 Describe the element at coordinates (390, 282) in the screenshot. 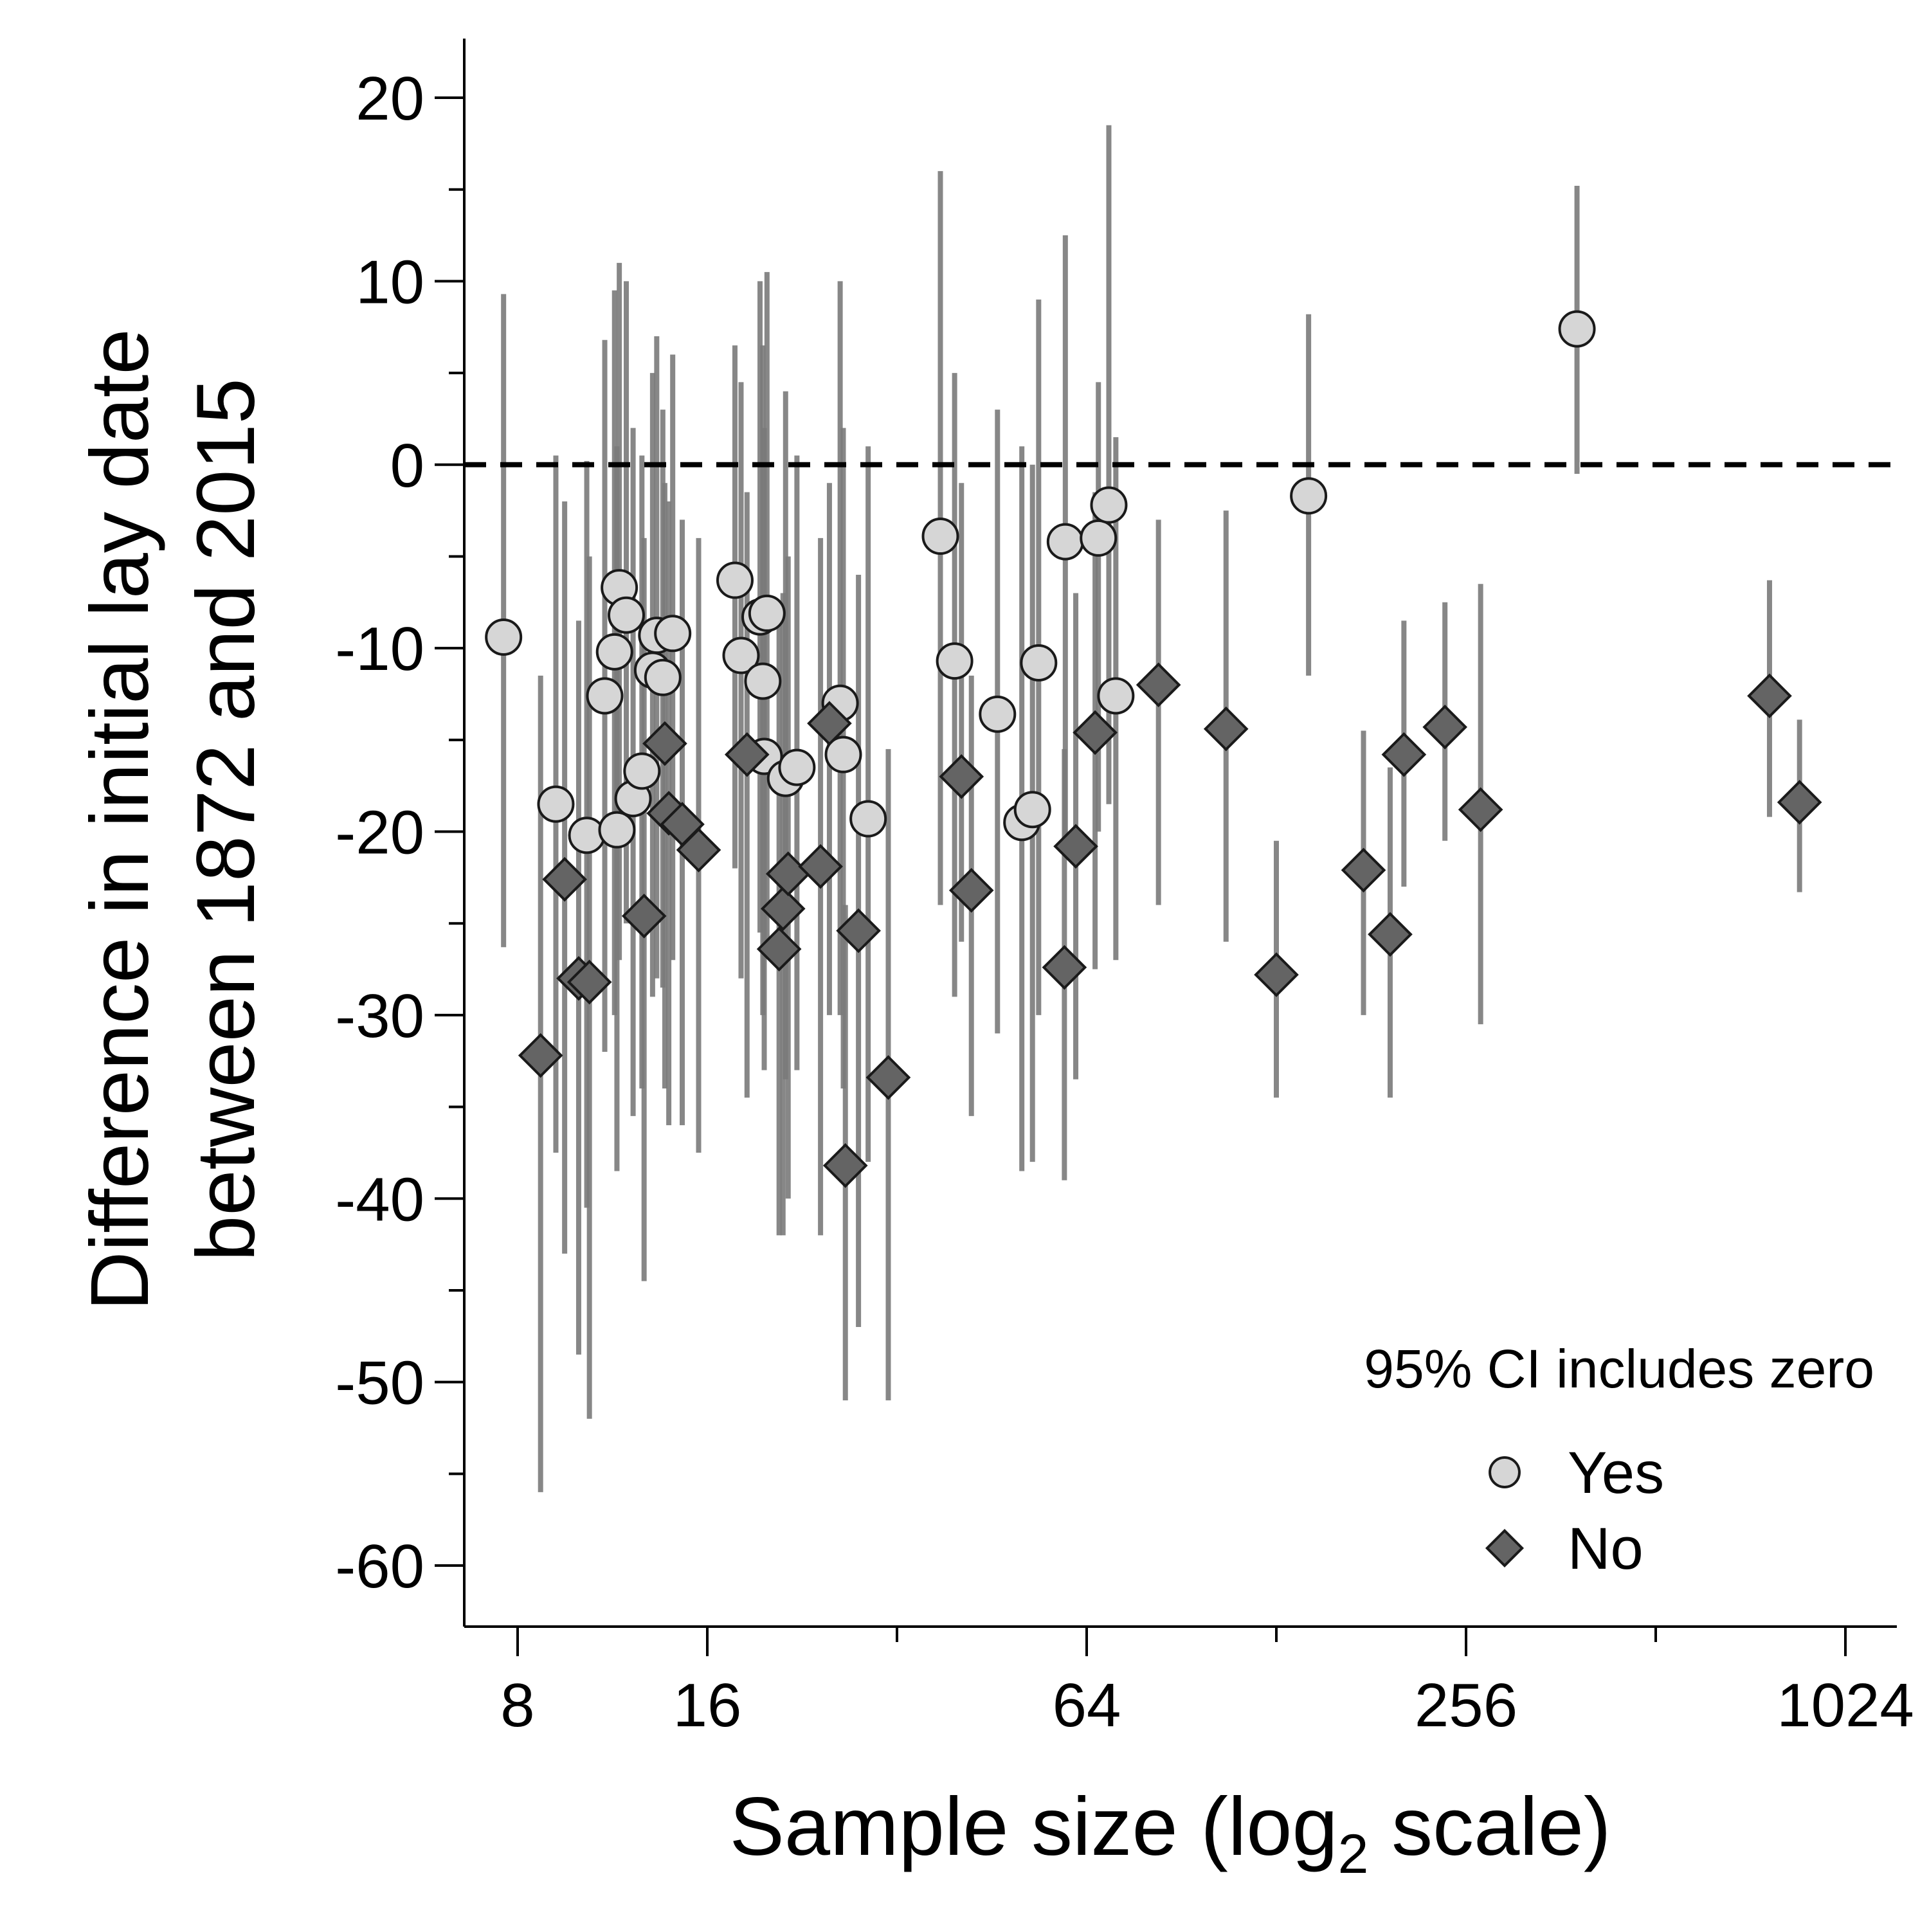

I see `y-tick-label: 10` at that location.